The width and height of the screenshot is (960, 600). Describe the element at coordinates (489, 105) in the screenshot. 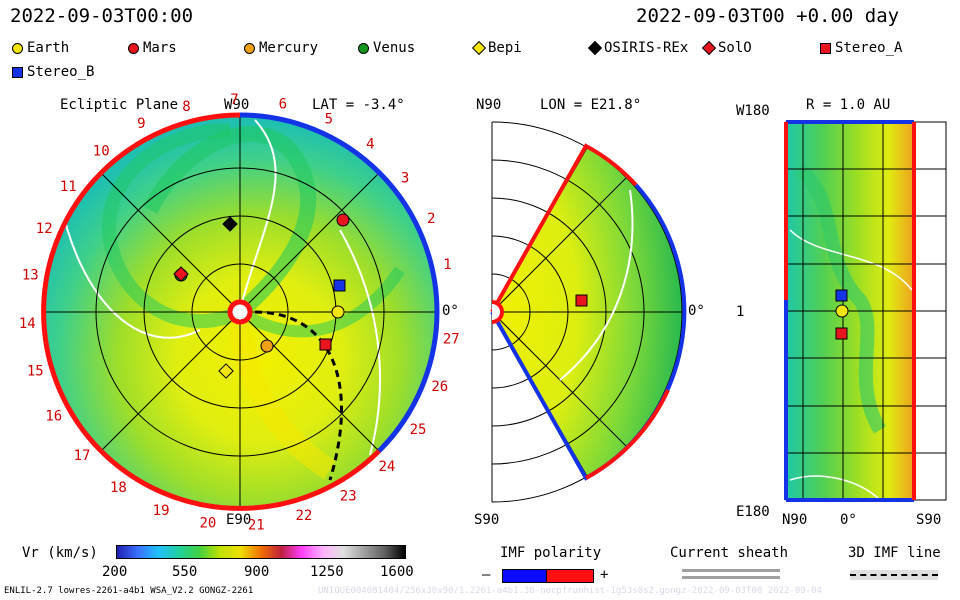

I see `meridional-top-label: N90` at that location.